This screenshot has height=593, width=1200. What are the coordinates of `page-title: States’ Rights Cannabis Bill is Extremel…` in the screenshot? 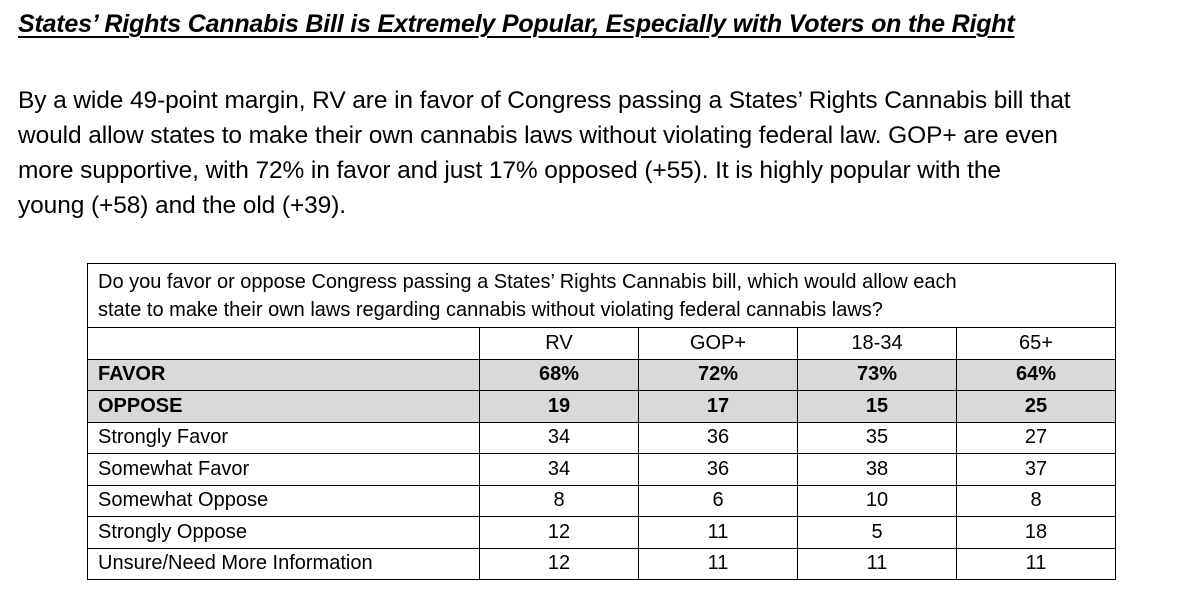 It's located at (516, 24).